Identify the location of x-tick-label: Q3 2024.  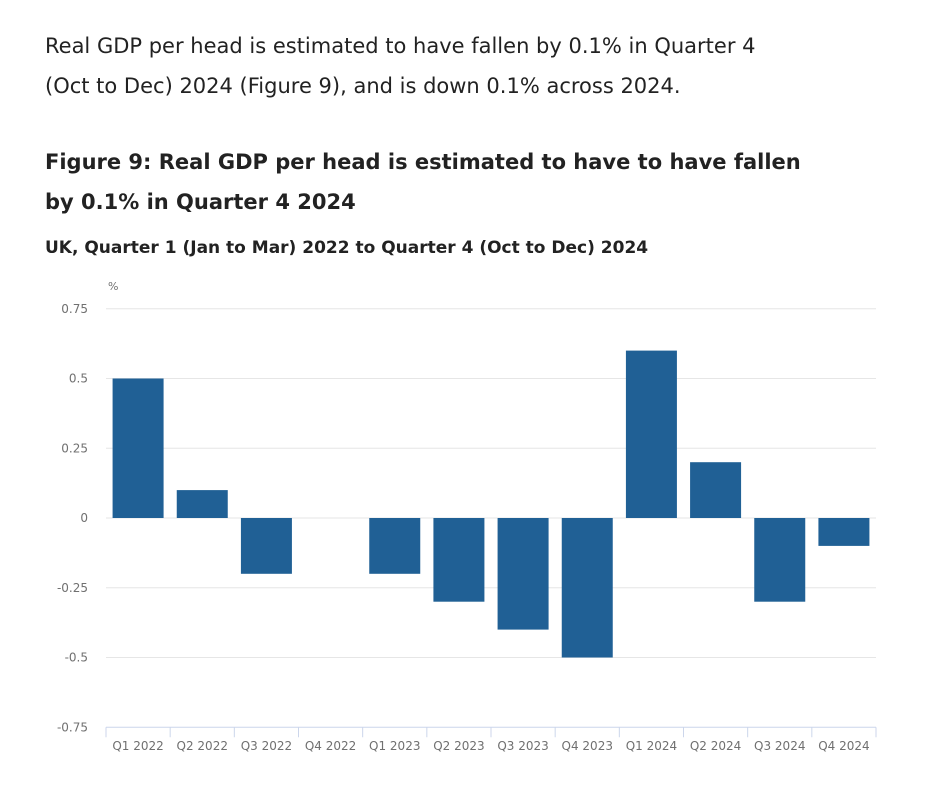
(779, 746).